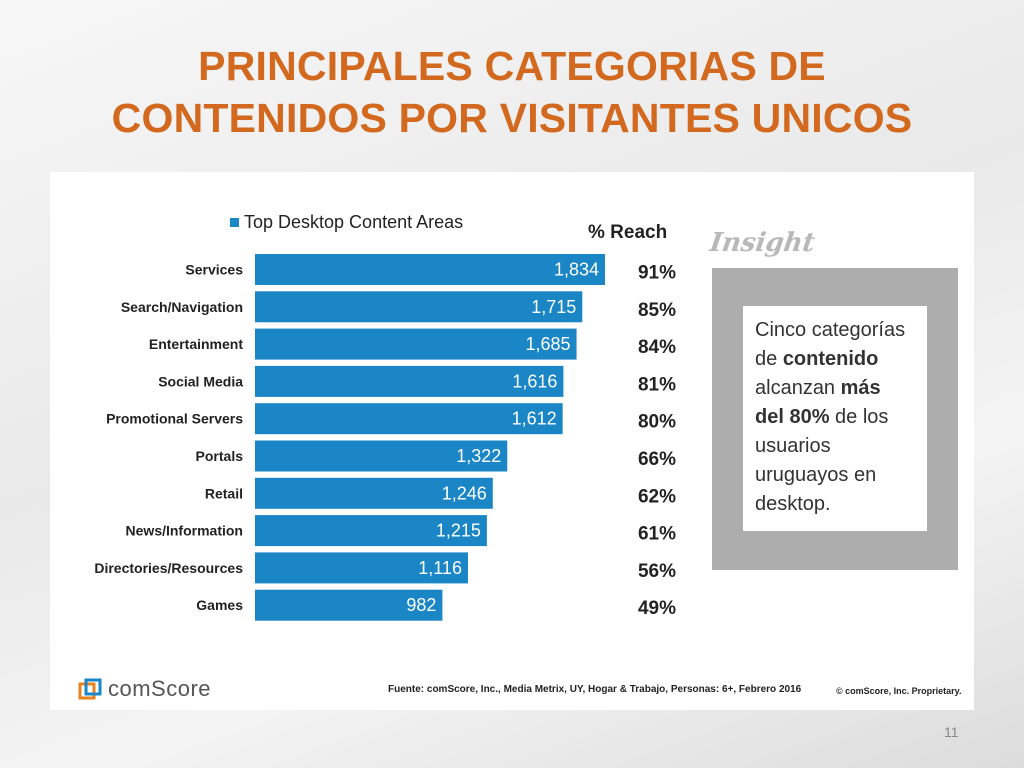 Image resolution: width=1024 pixels, height=768 pixels. I want to click on category-label: Portals, so click(220, 456).